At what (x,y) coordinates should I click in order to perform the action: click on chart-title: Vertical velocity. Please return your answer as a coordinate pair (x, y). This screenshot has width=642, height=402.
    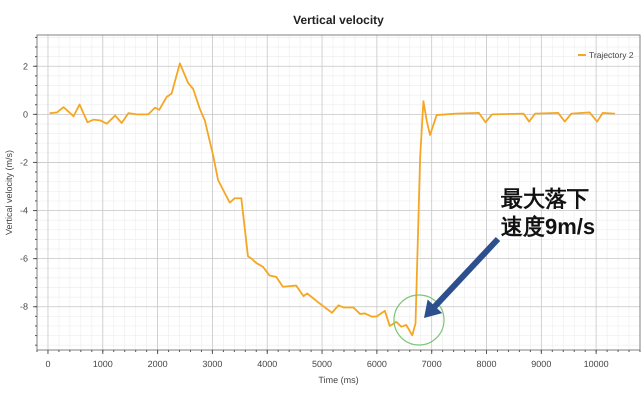
    Looking at the image, I should click on (338, 20).